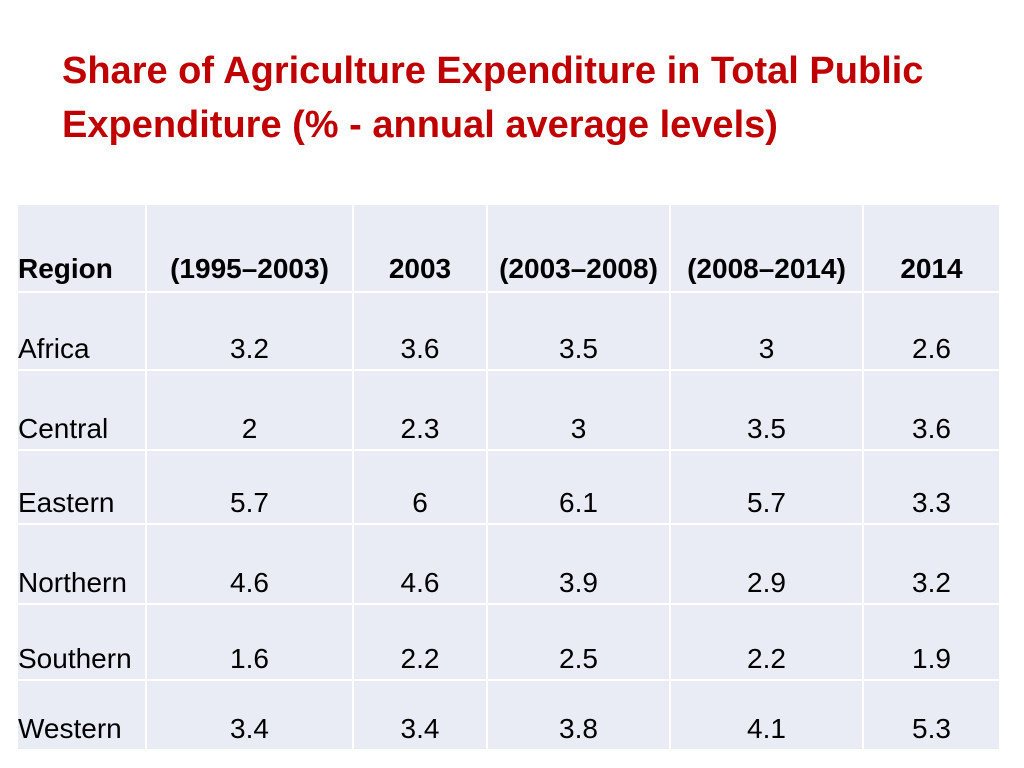 This screenshot has width=1024, height=768. Describe the element at coordinates (81, 642) in the screenshot. I see `row-label-southern: Southern` at that location.